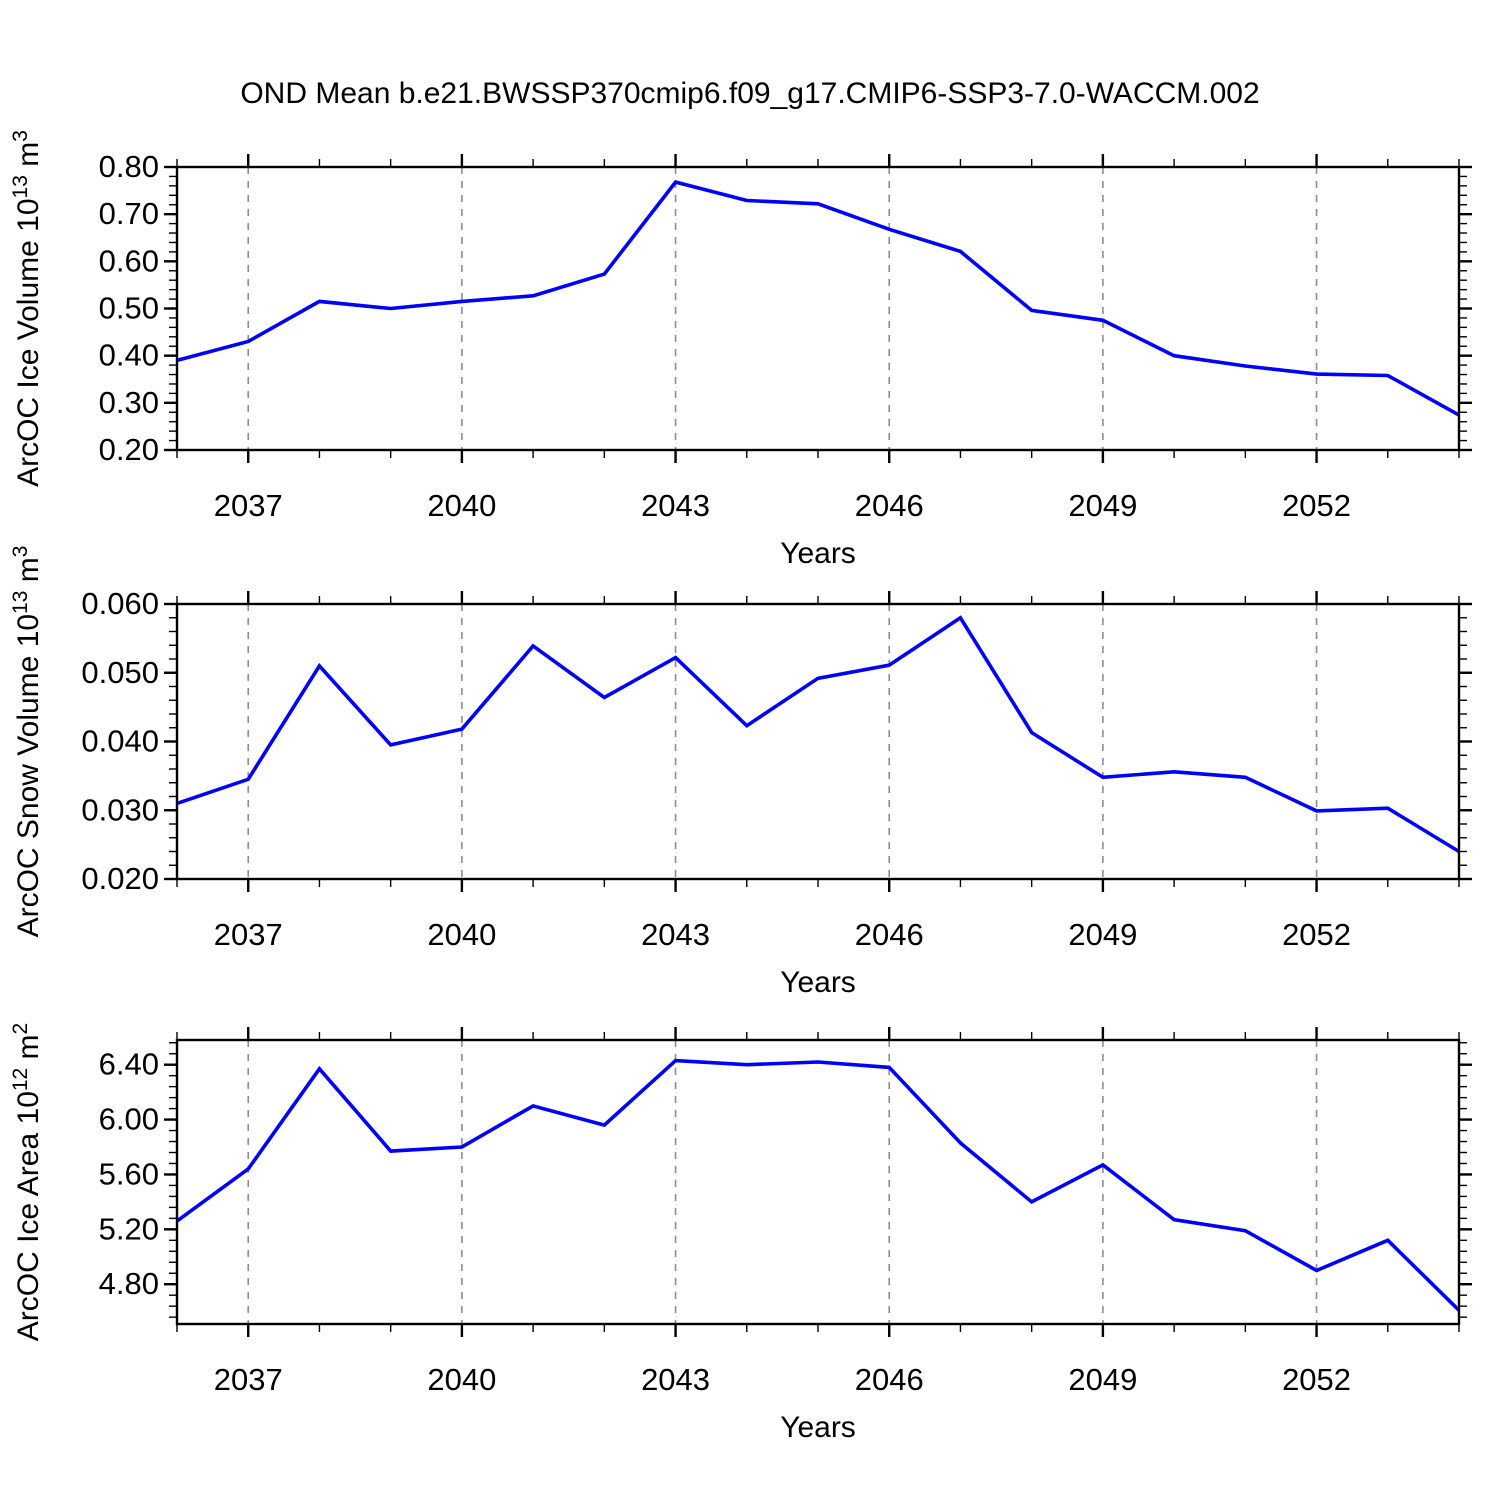 This screenshot has height=1505, width=1500. What do you see at coordinates (129, 213) in the screenshot?
I see `y-tick-label: 0.70` at bounding box center [129, 213].